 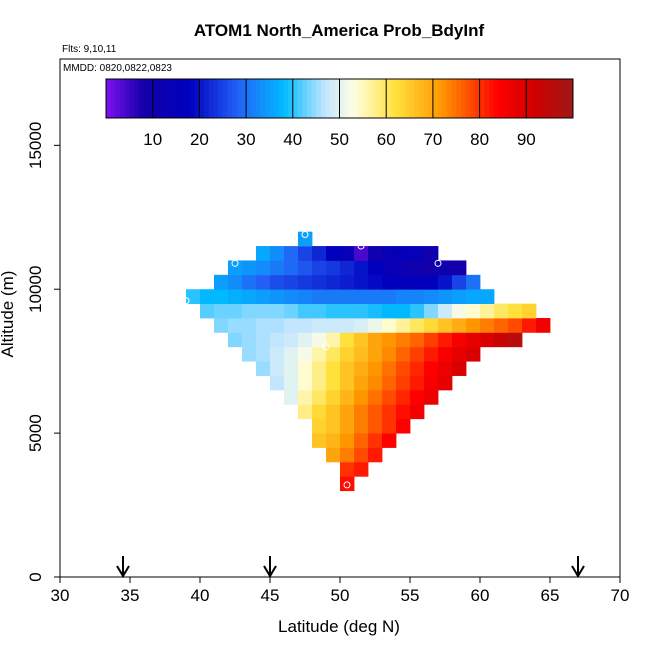 I want to click on sample-marker, so click(x=186, y=301).